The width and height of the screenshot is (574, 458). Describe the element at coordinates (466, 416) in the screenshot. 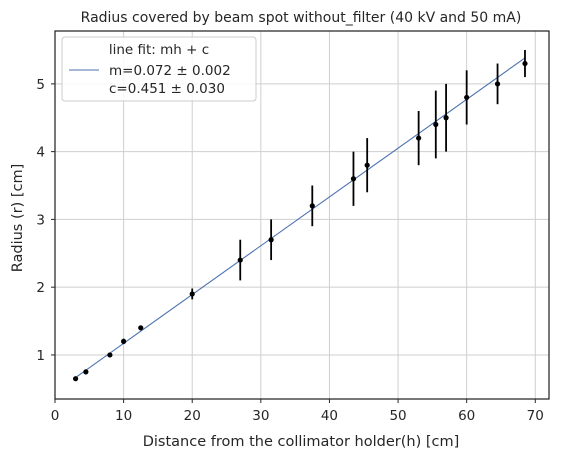

I see `x-tick-label: 60` at that location.